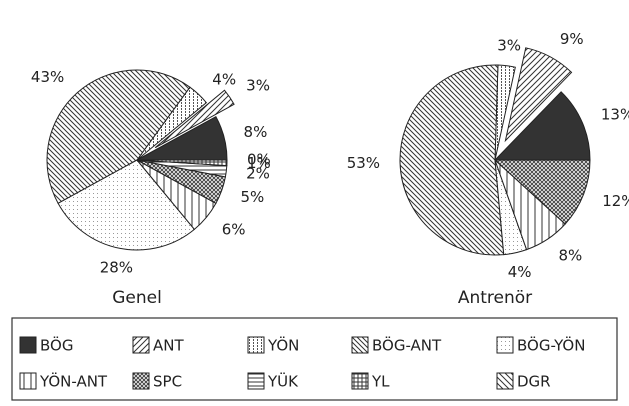 Image resolution: width=629 pixels, height=406 pixels. What do you see at coordinates (73, 381) in the screenshot?
I see `legend-label: YÖN-ANT` at bounding box center [73, 381].